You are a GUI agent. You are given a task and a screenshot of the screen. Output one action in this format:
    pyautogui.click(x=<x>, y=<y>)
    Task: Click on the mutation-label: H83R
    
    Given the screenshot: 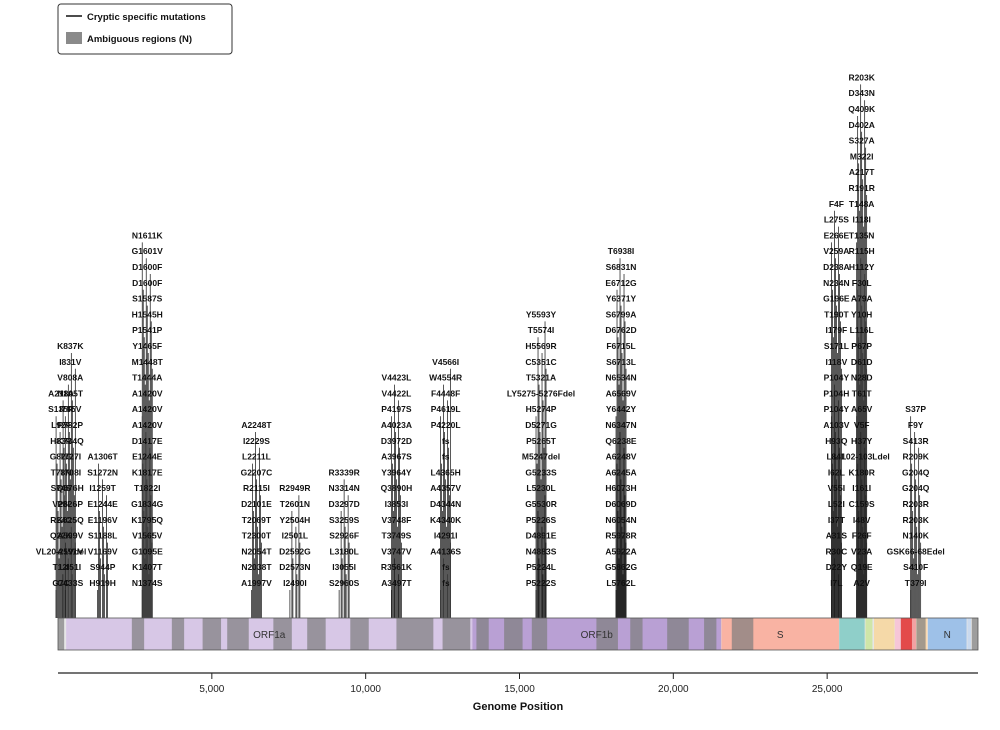 What is the action you would take?
    pyautogui.click(x=61, y=441)
    